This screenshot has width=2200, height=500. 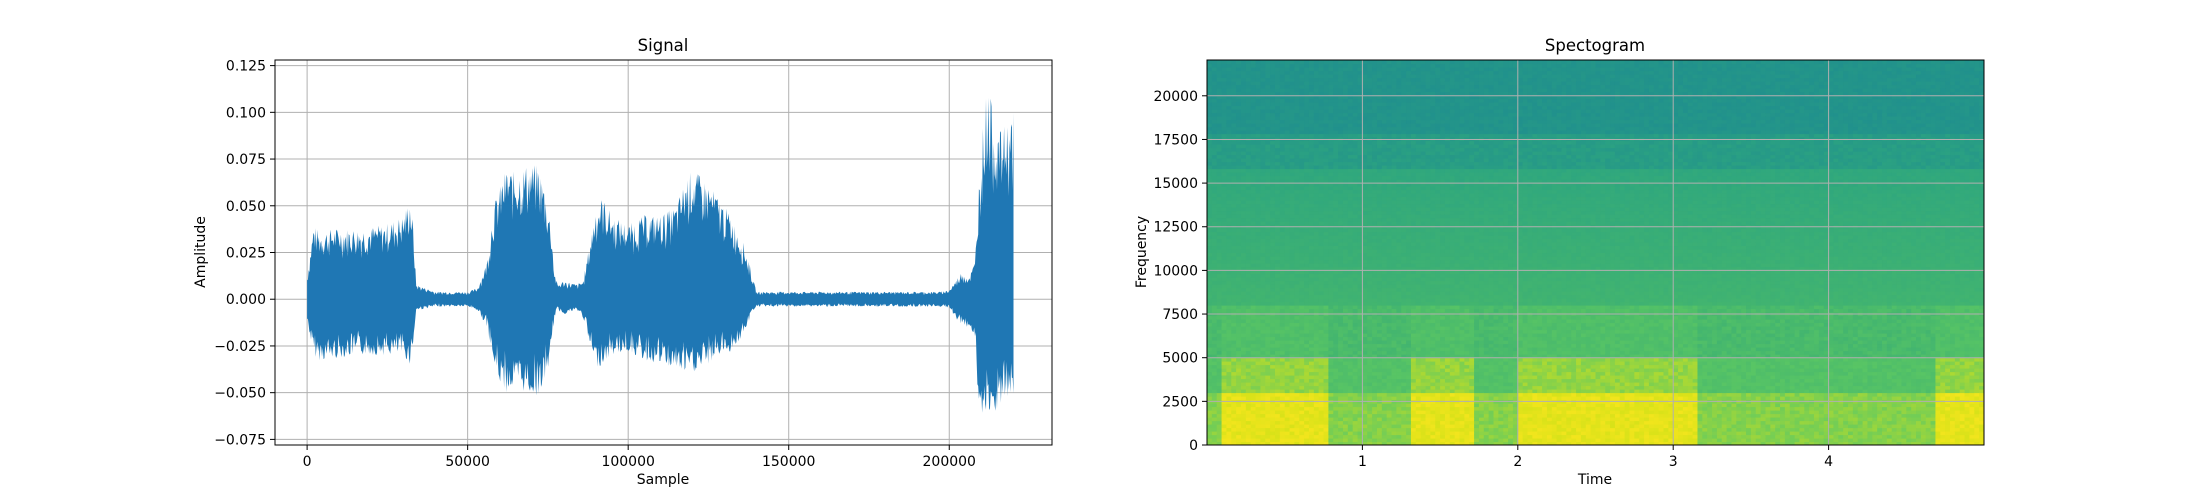 I want to click on signal-y-tick-label: 0.075, so click(x=246, y=160).